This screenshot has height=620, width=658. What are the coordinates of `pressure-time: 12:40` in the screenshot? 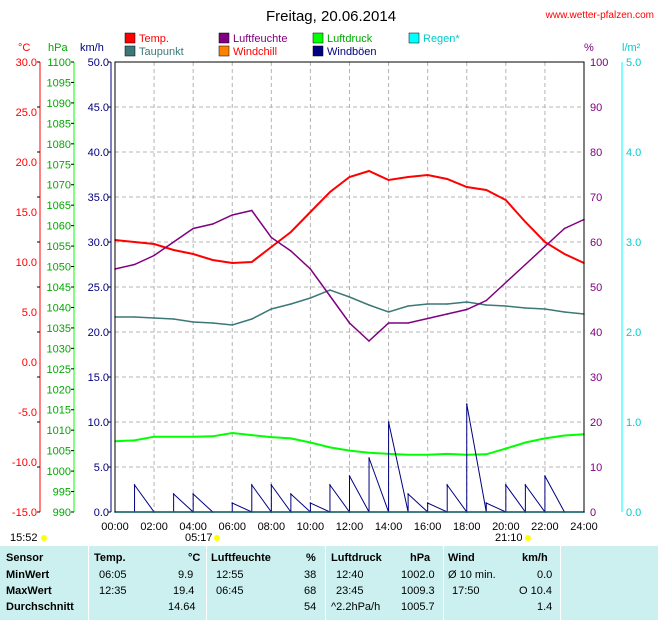 It's located at (350, 575).